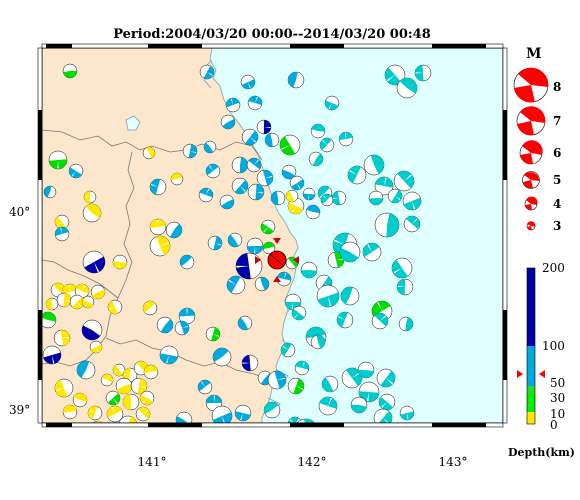 This screenshot has width=580, height=500. Describe the element at coordinates (557, 204) in the screenshot. I see `magnitude-label: 4` at that location.